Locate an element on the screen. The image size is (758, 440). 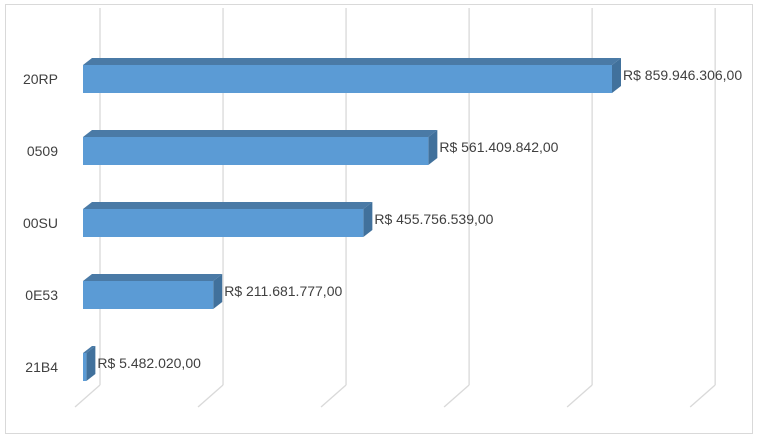
category-label: 0509 is located at coordinates (42, 151).